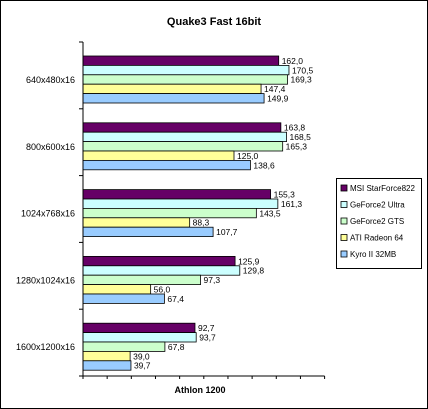 Image resolution: width=428 pixels, height=409 pixels. I want to click on category-label: 1600x1200x16, so click(45, 347).